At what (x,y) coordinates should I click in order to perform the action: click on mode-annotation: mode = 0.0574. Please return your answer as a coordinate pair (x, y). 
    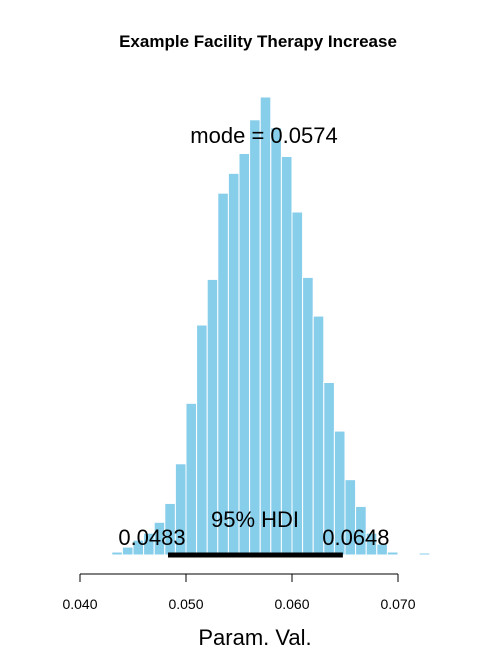
    Looking at the image, I should click on (263, 135).